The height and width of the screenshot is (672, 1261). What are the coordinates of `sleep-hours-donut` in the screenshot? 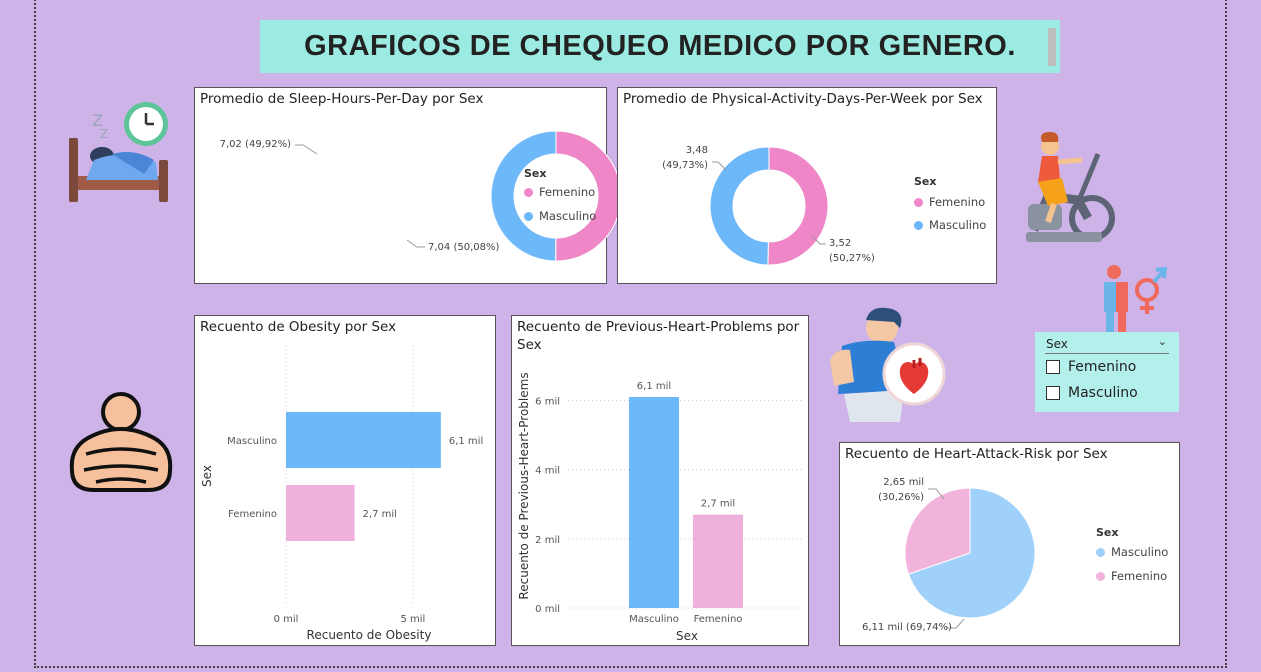 It's located at (458, 196).